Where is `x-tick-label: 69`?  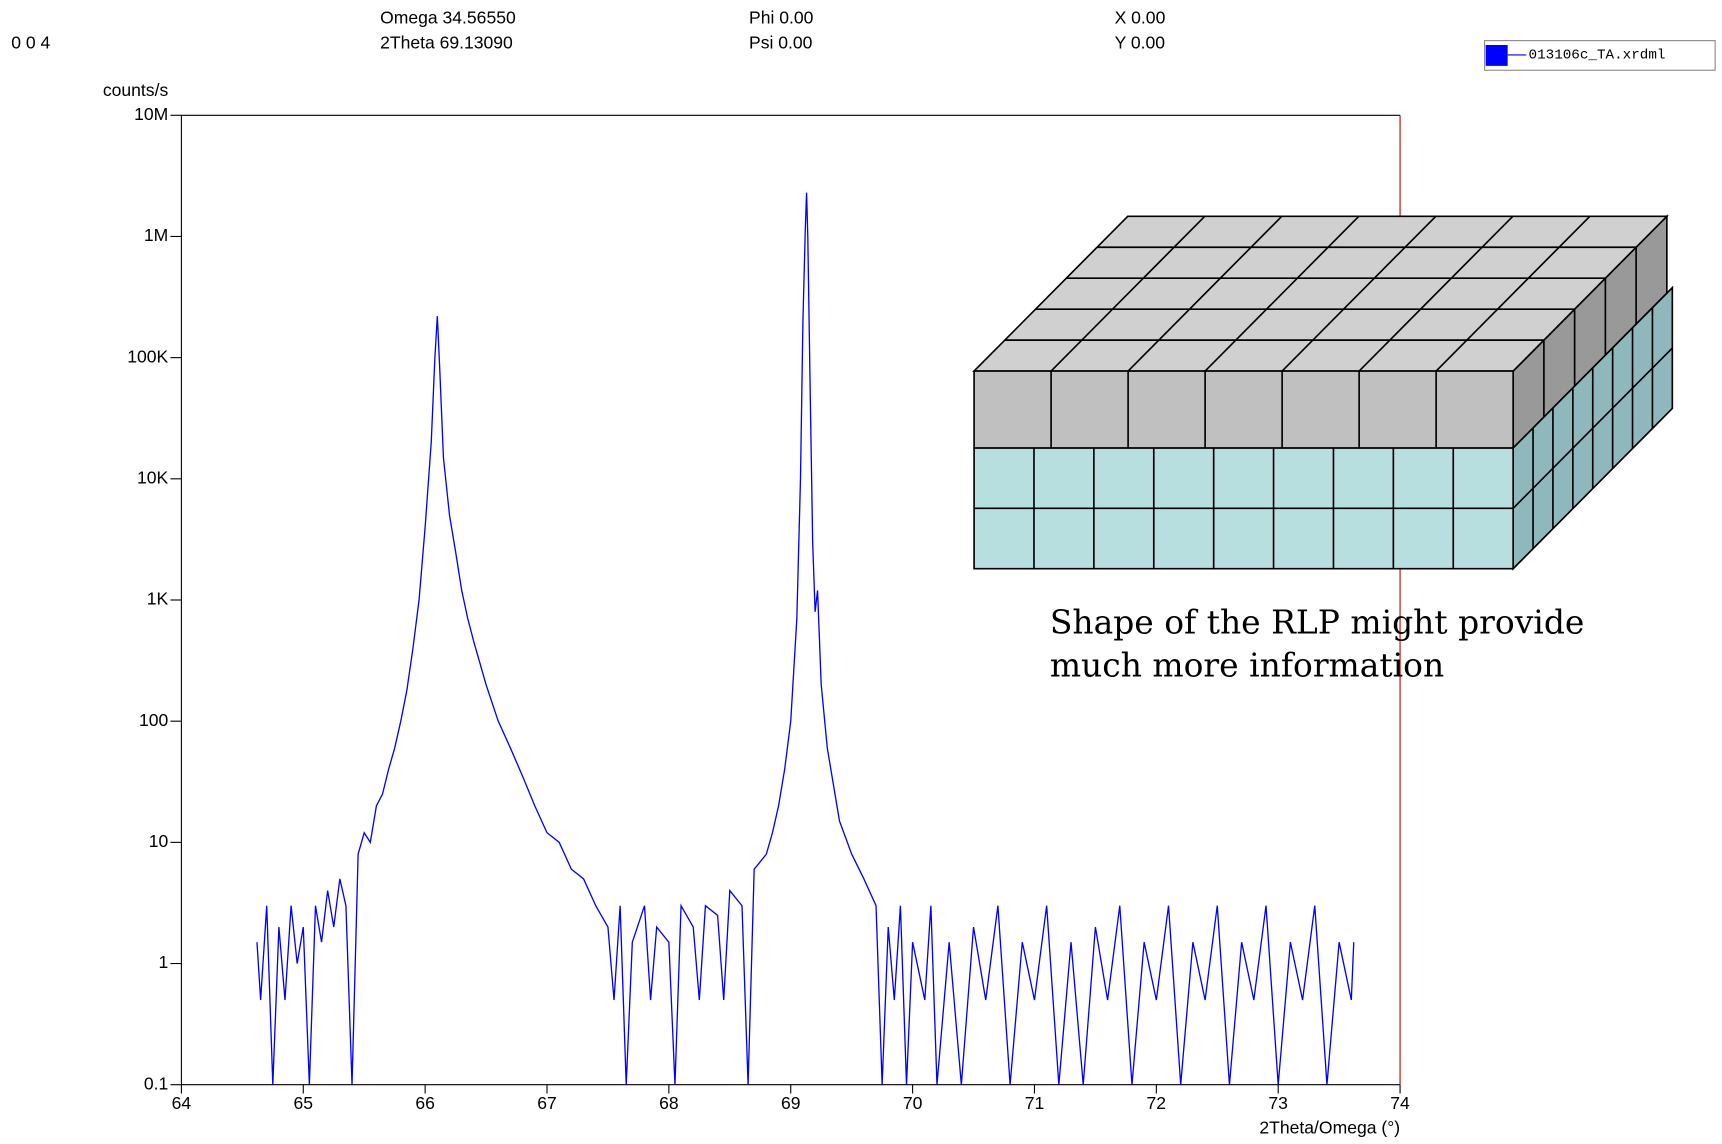 x-tick-label: 69 is located at coordinates (791, 1103).